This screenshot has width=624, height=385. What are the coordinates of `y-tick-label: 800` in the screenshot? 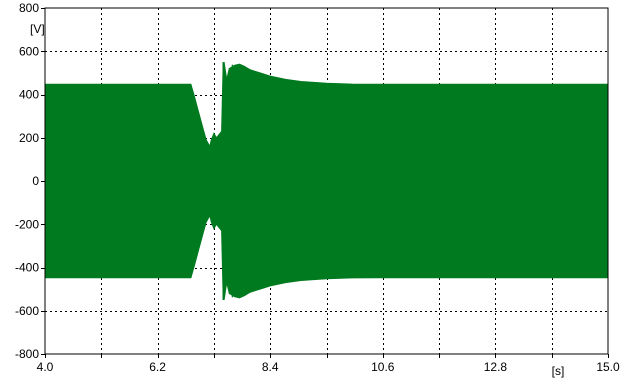 It's located at (29, 8).